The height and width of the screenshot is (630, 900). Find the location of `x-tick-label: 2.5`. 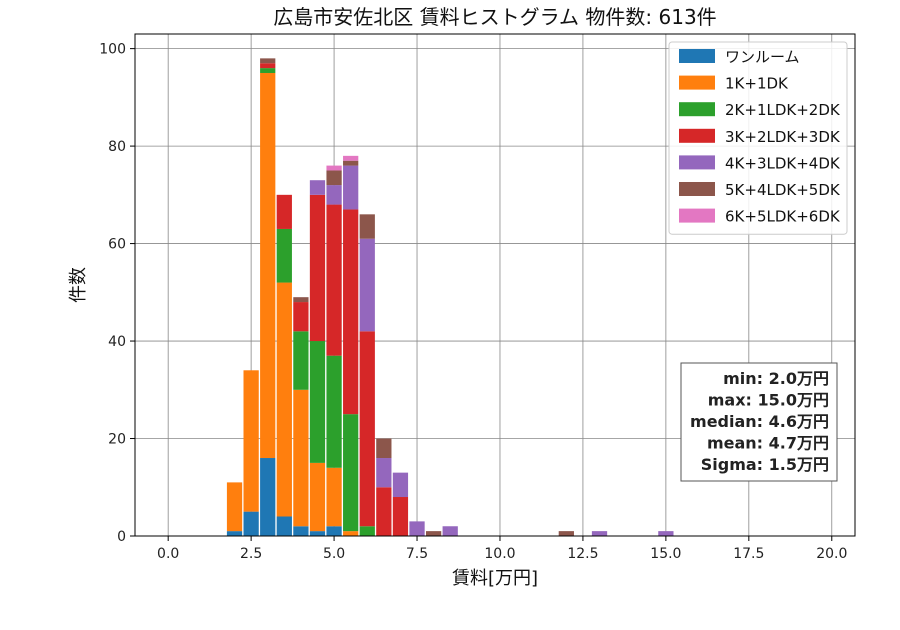

x-tick-label: 2.5 is located at coordinates (251, 554).